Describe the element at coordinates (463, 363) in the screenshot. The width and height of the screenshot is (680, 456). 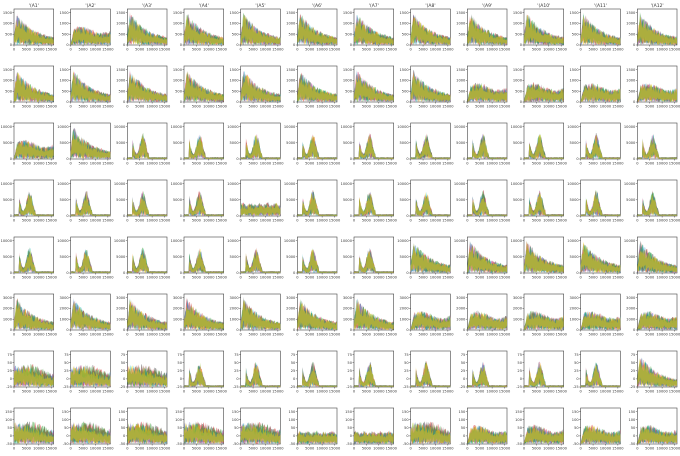
I see `y-tick-label: 50` at that location.